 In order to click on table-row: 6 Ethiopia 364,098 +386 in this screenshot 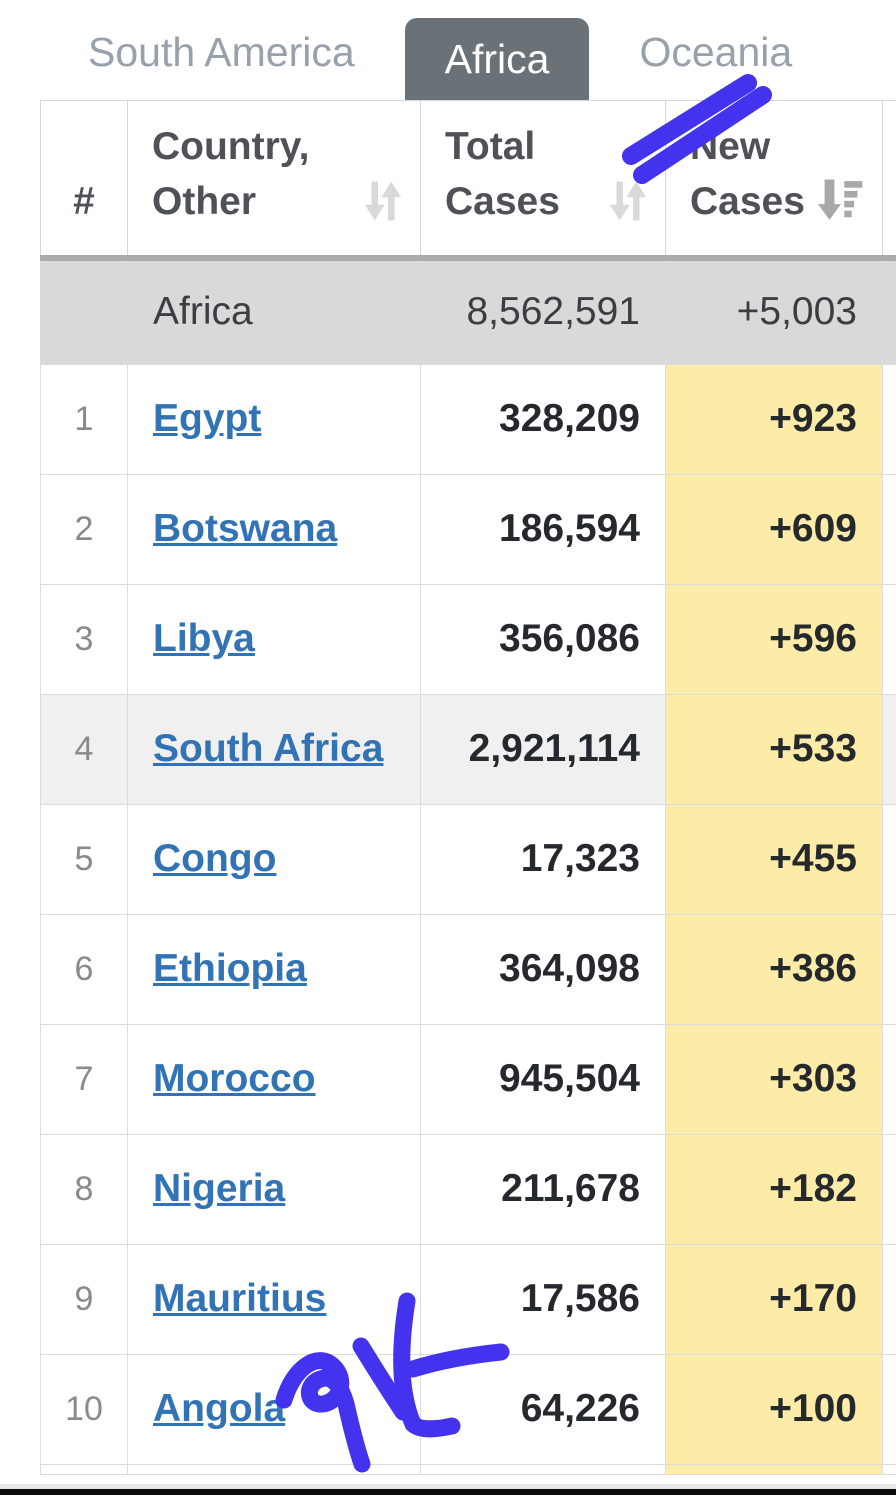, I will do `click(468, 969)`.